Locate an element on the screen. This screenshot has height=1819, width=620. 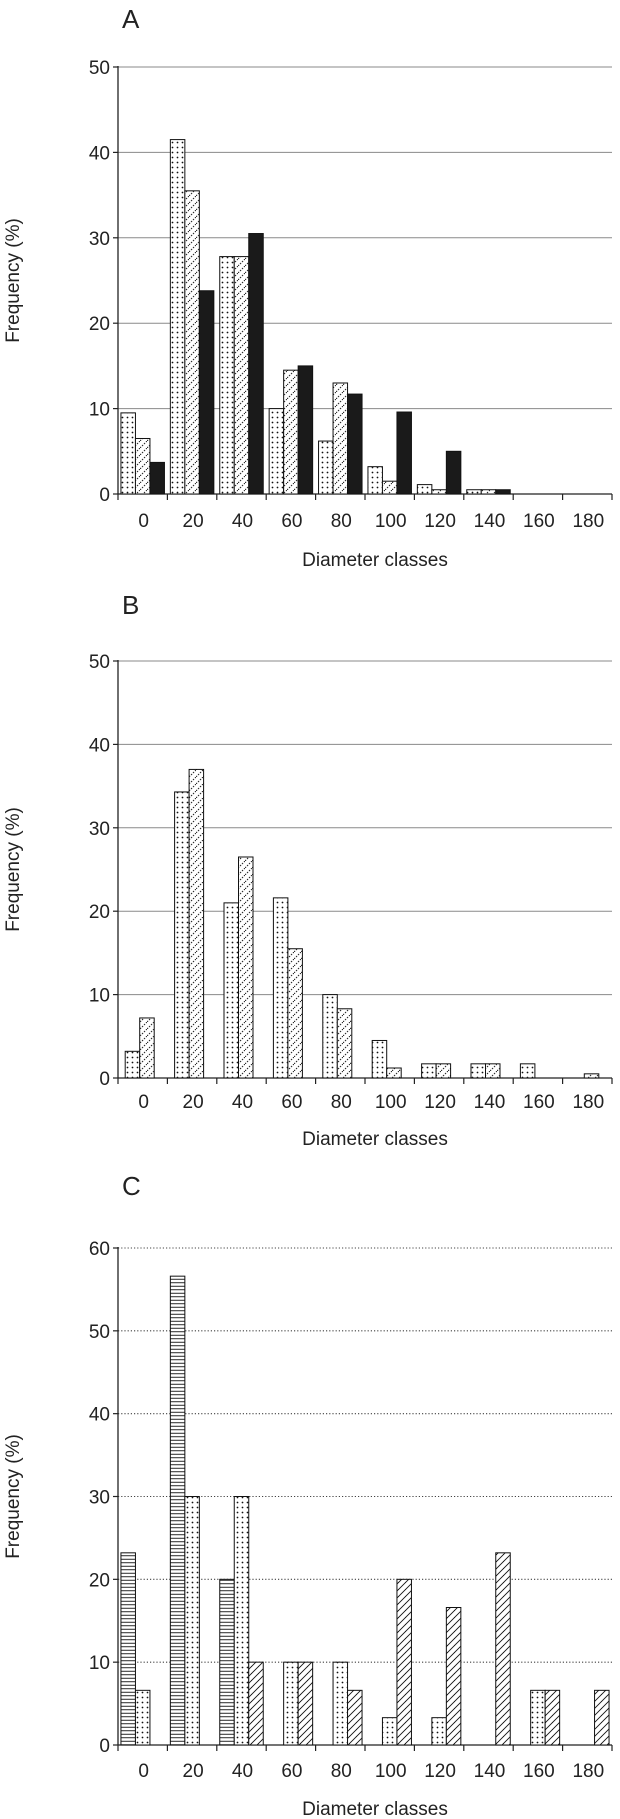
panel-label: A is located at coordinates (131, 19).